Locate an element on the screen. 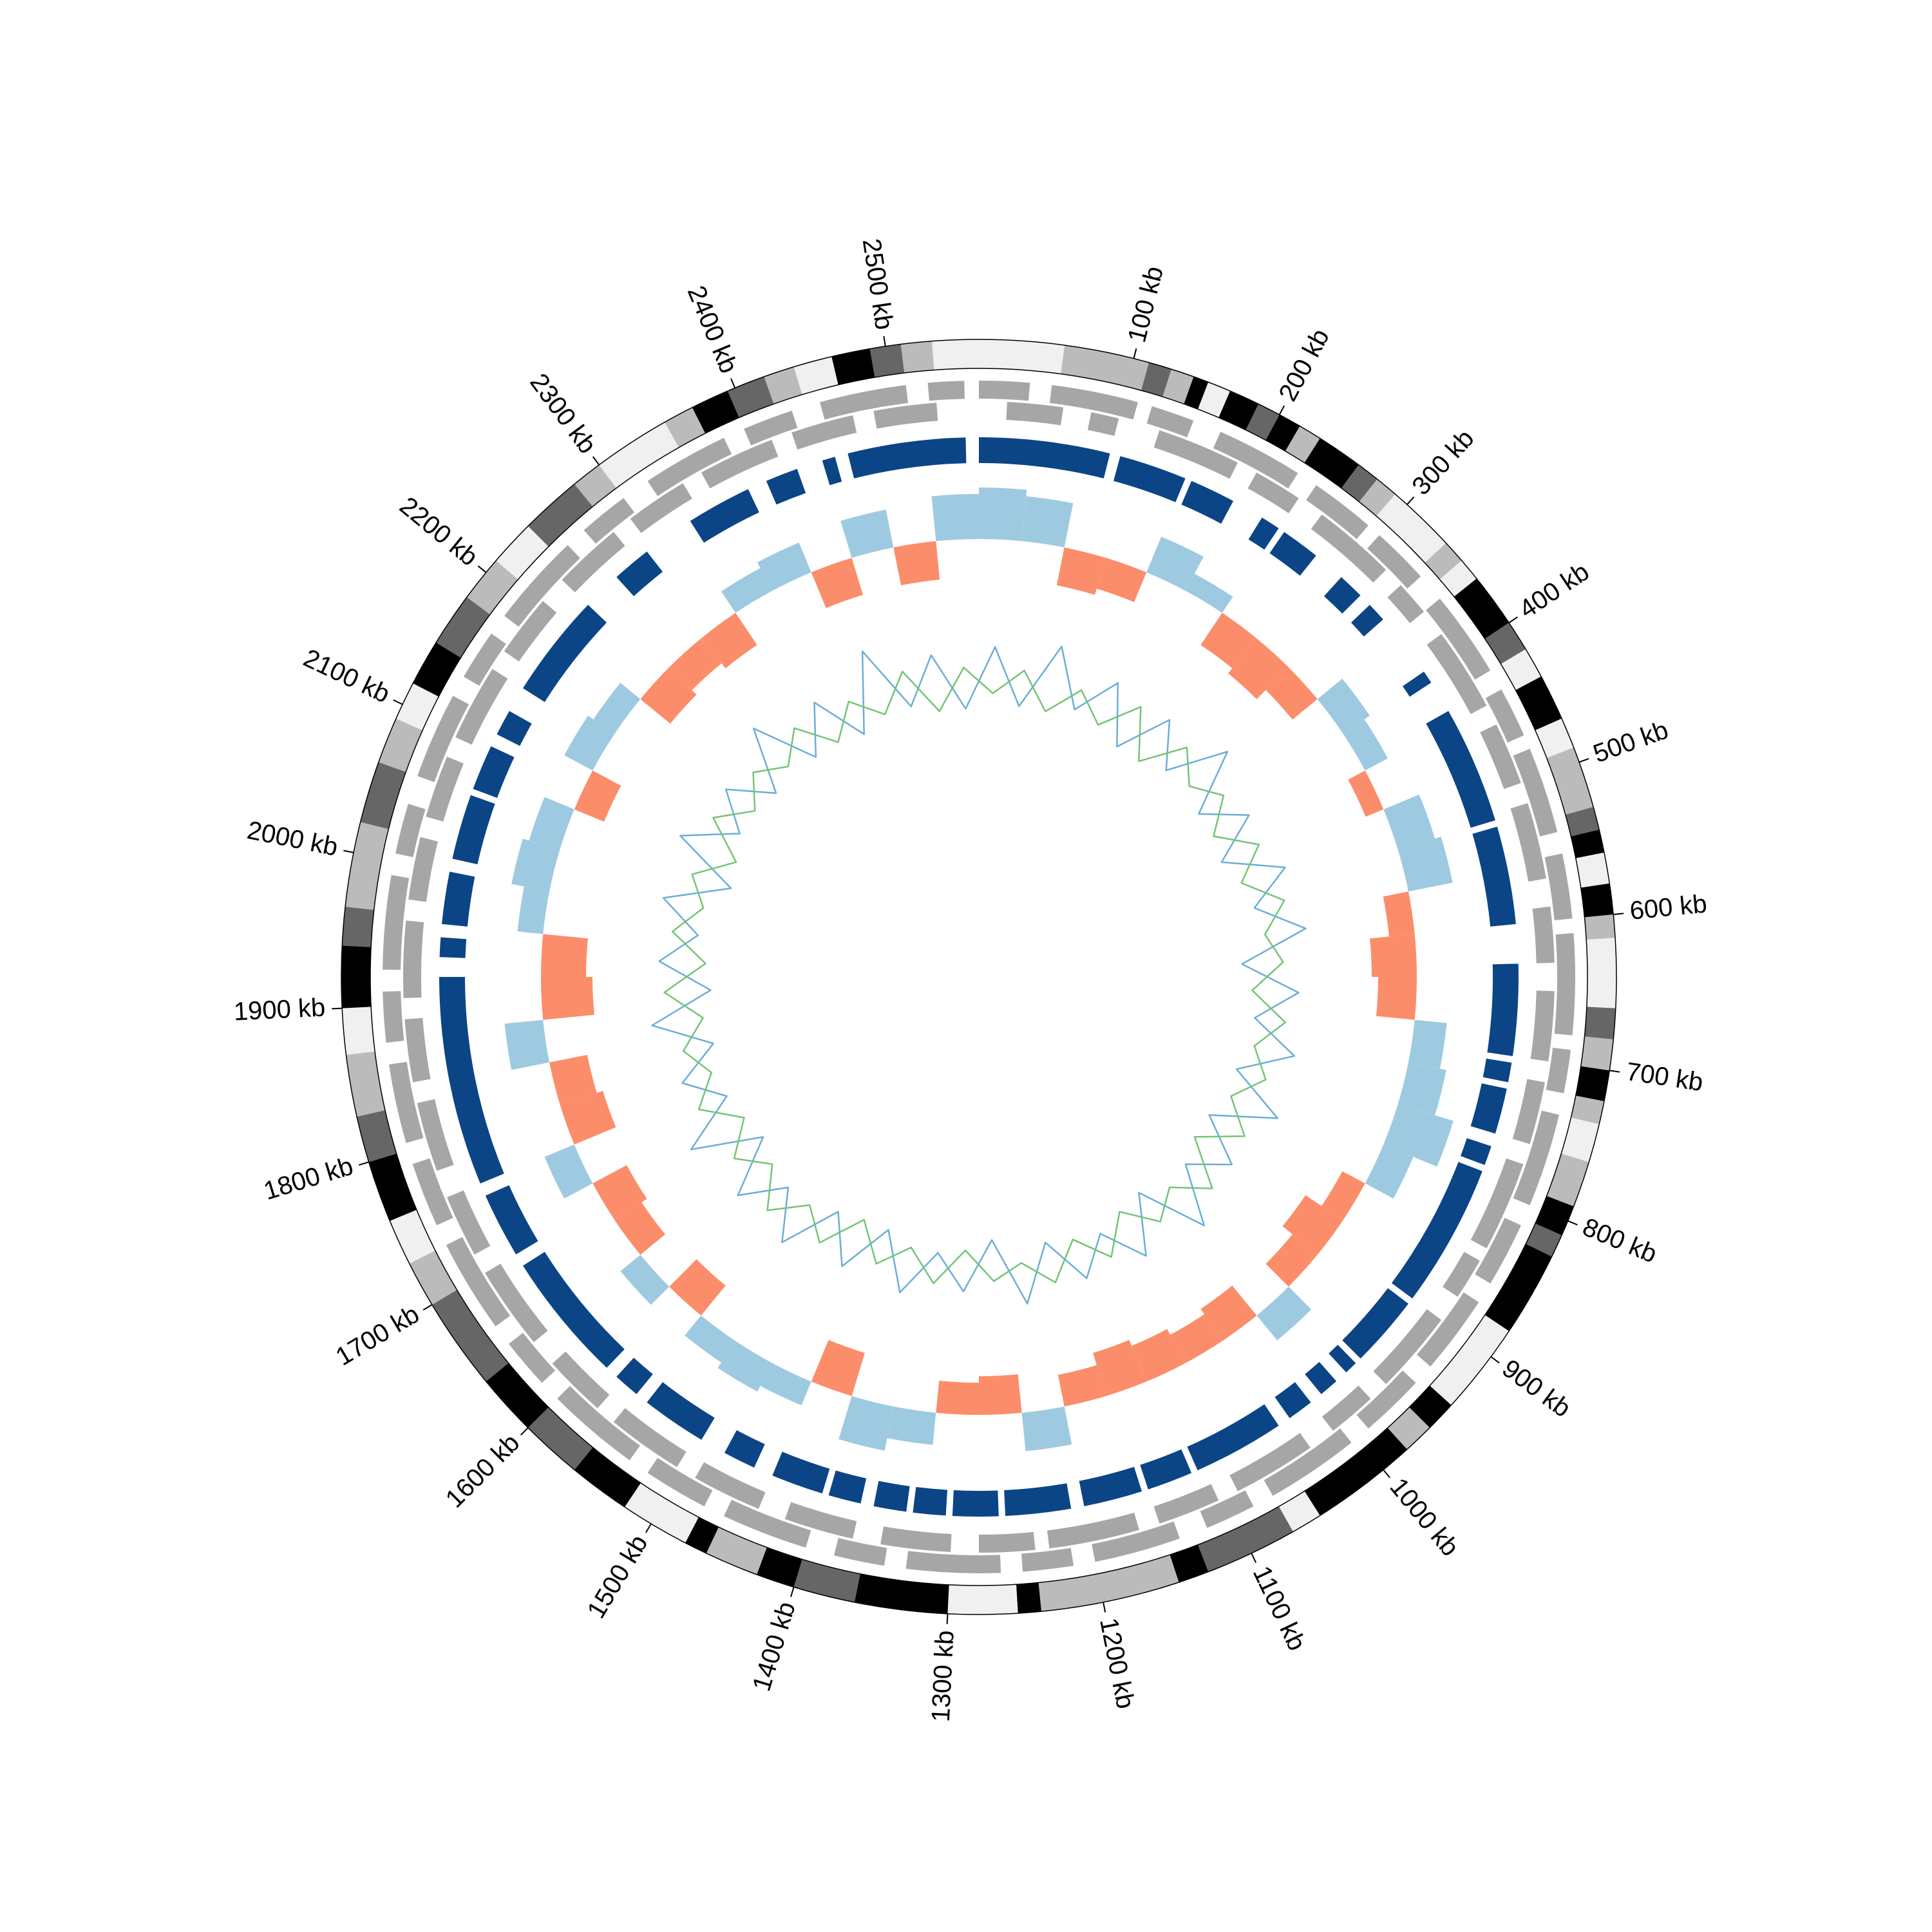 Image resolution: width=1932 pixels, height=1932 pixels. tick-label: 900 kb is located at coordinates (1537, 1388).